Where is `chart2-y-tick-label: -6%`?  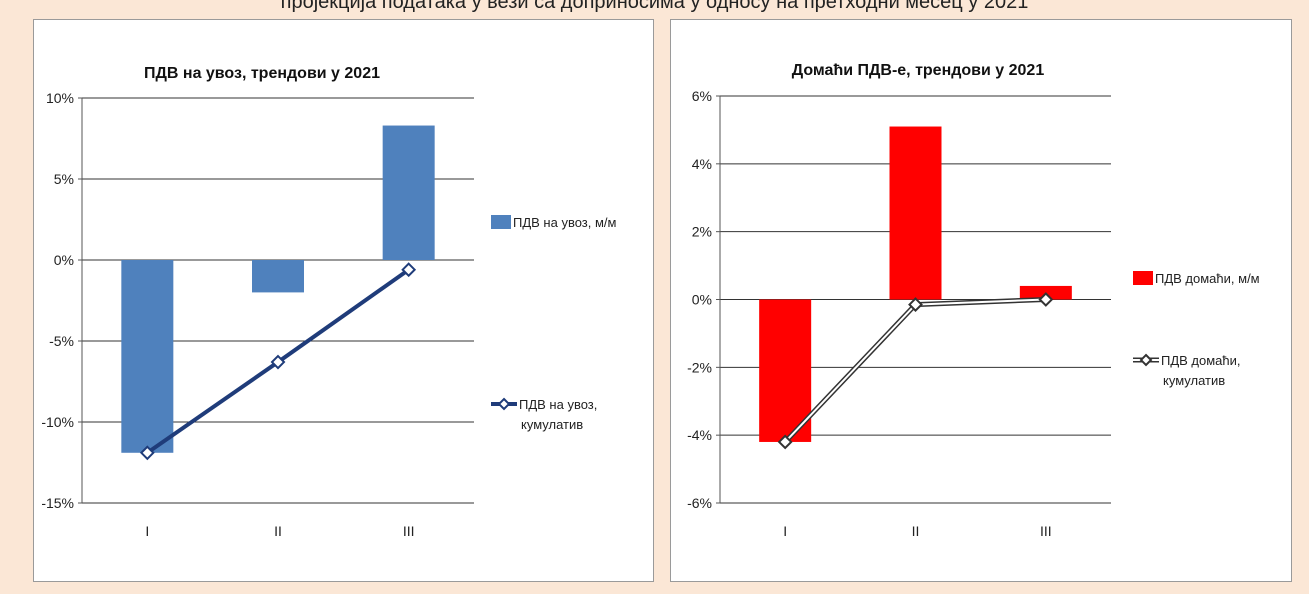
chart2-y-tick-label: -6% is located at coordinates (699, 503).